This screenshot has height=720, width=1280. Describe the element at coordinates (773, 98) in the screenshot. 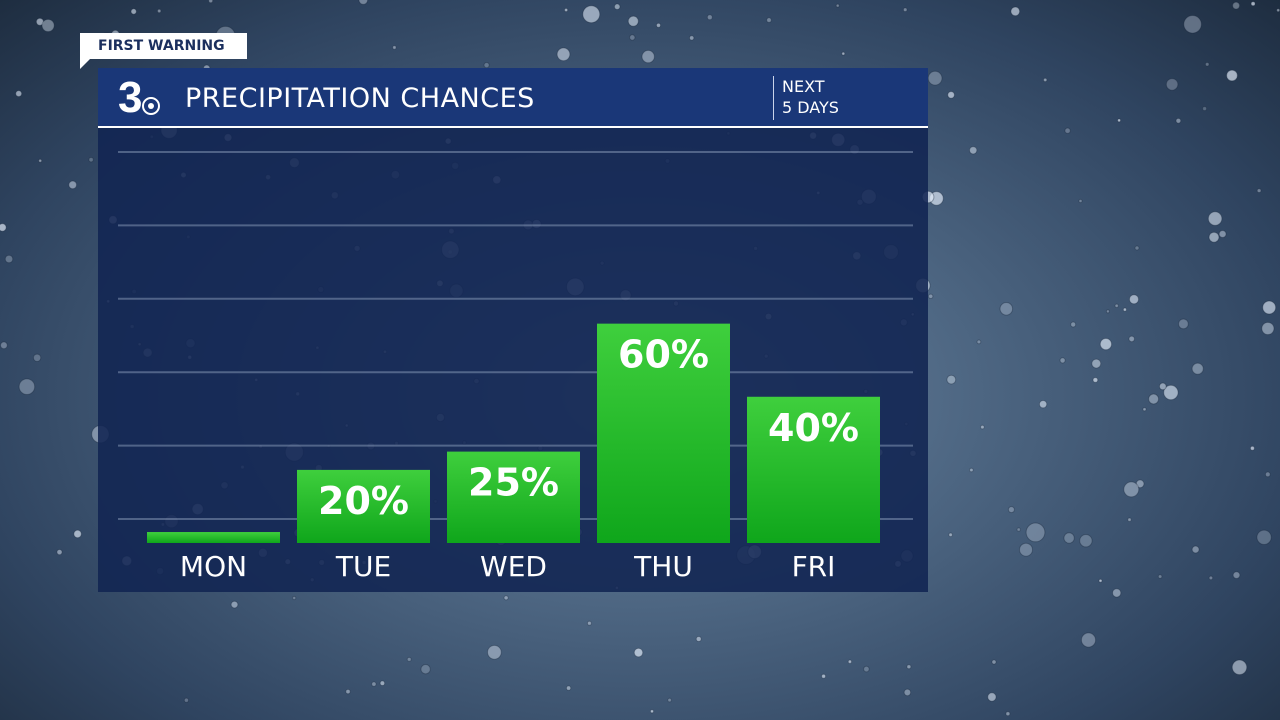

I see `header-divider` at that location.